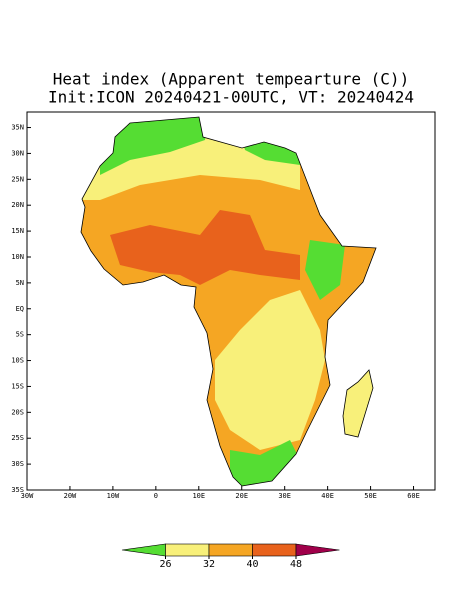 The image size is (463, 604). Describe the element at coordinates (231, 97) in the screenshot. I see `subtitle: Init:ICON 20240421-00UTC, VT: 20240424` at that location.